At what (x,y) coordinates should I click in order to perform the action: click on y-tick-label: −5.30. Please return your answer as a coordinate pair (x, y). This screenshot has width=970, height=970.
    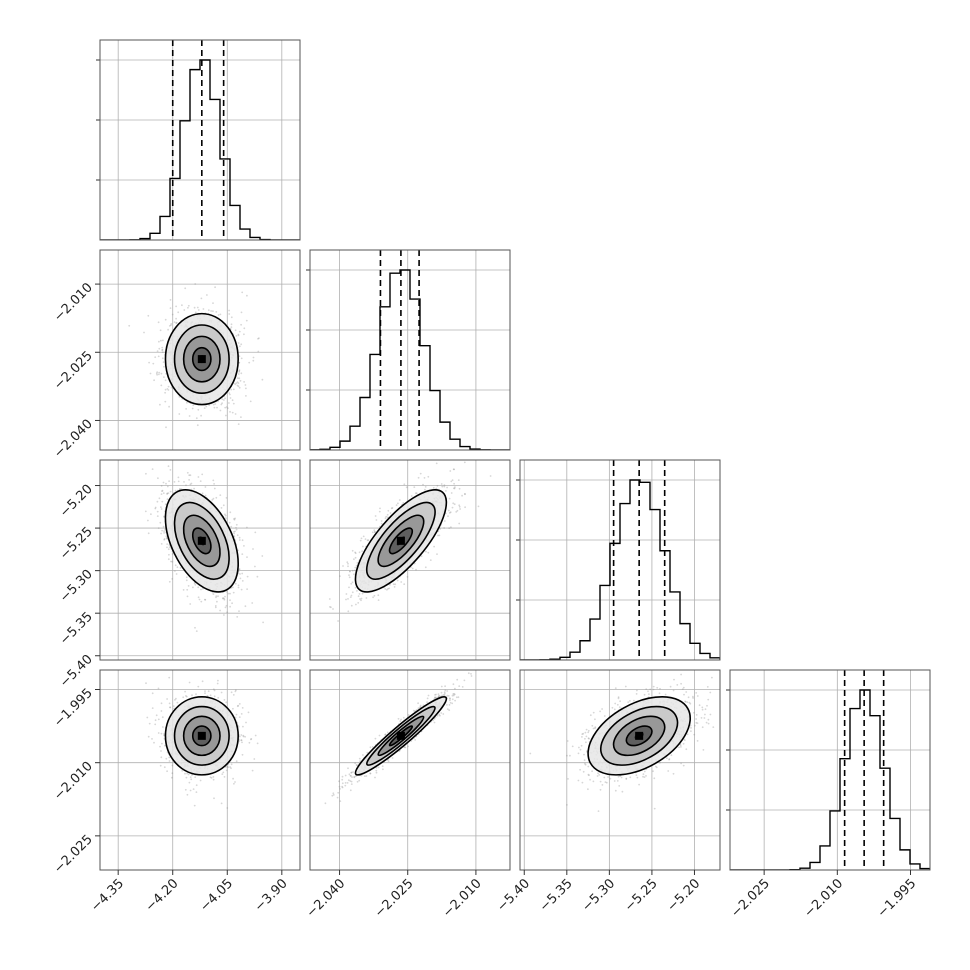
    Looking at the image, I should click on (76, 586).